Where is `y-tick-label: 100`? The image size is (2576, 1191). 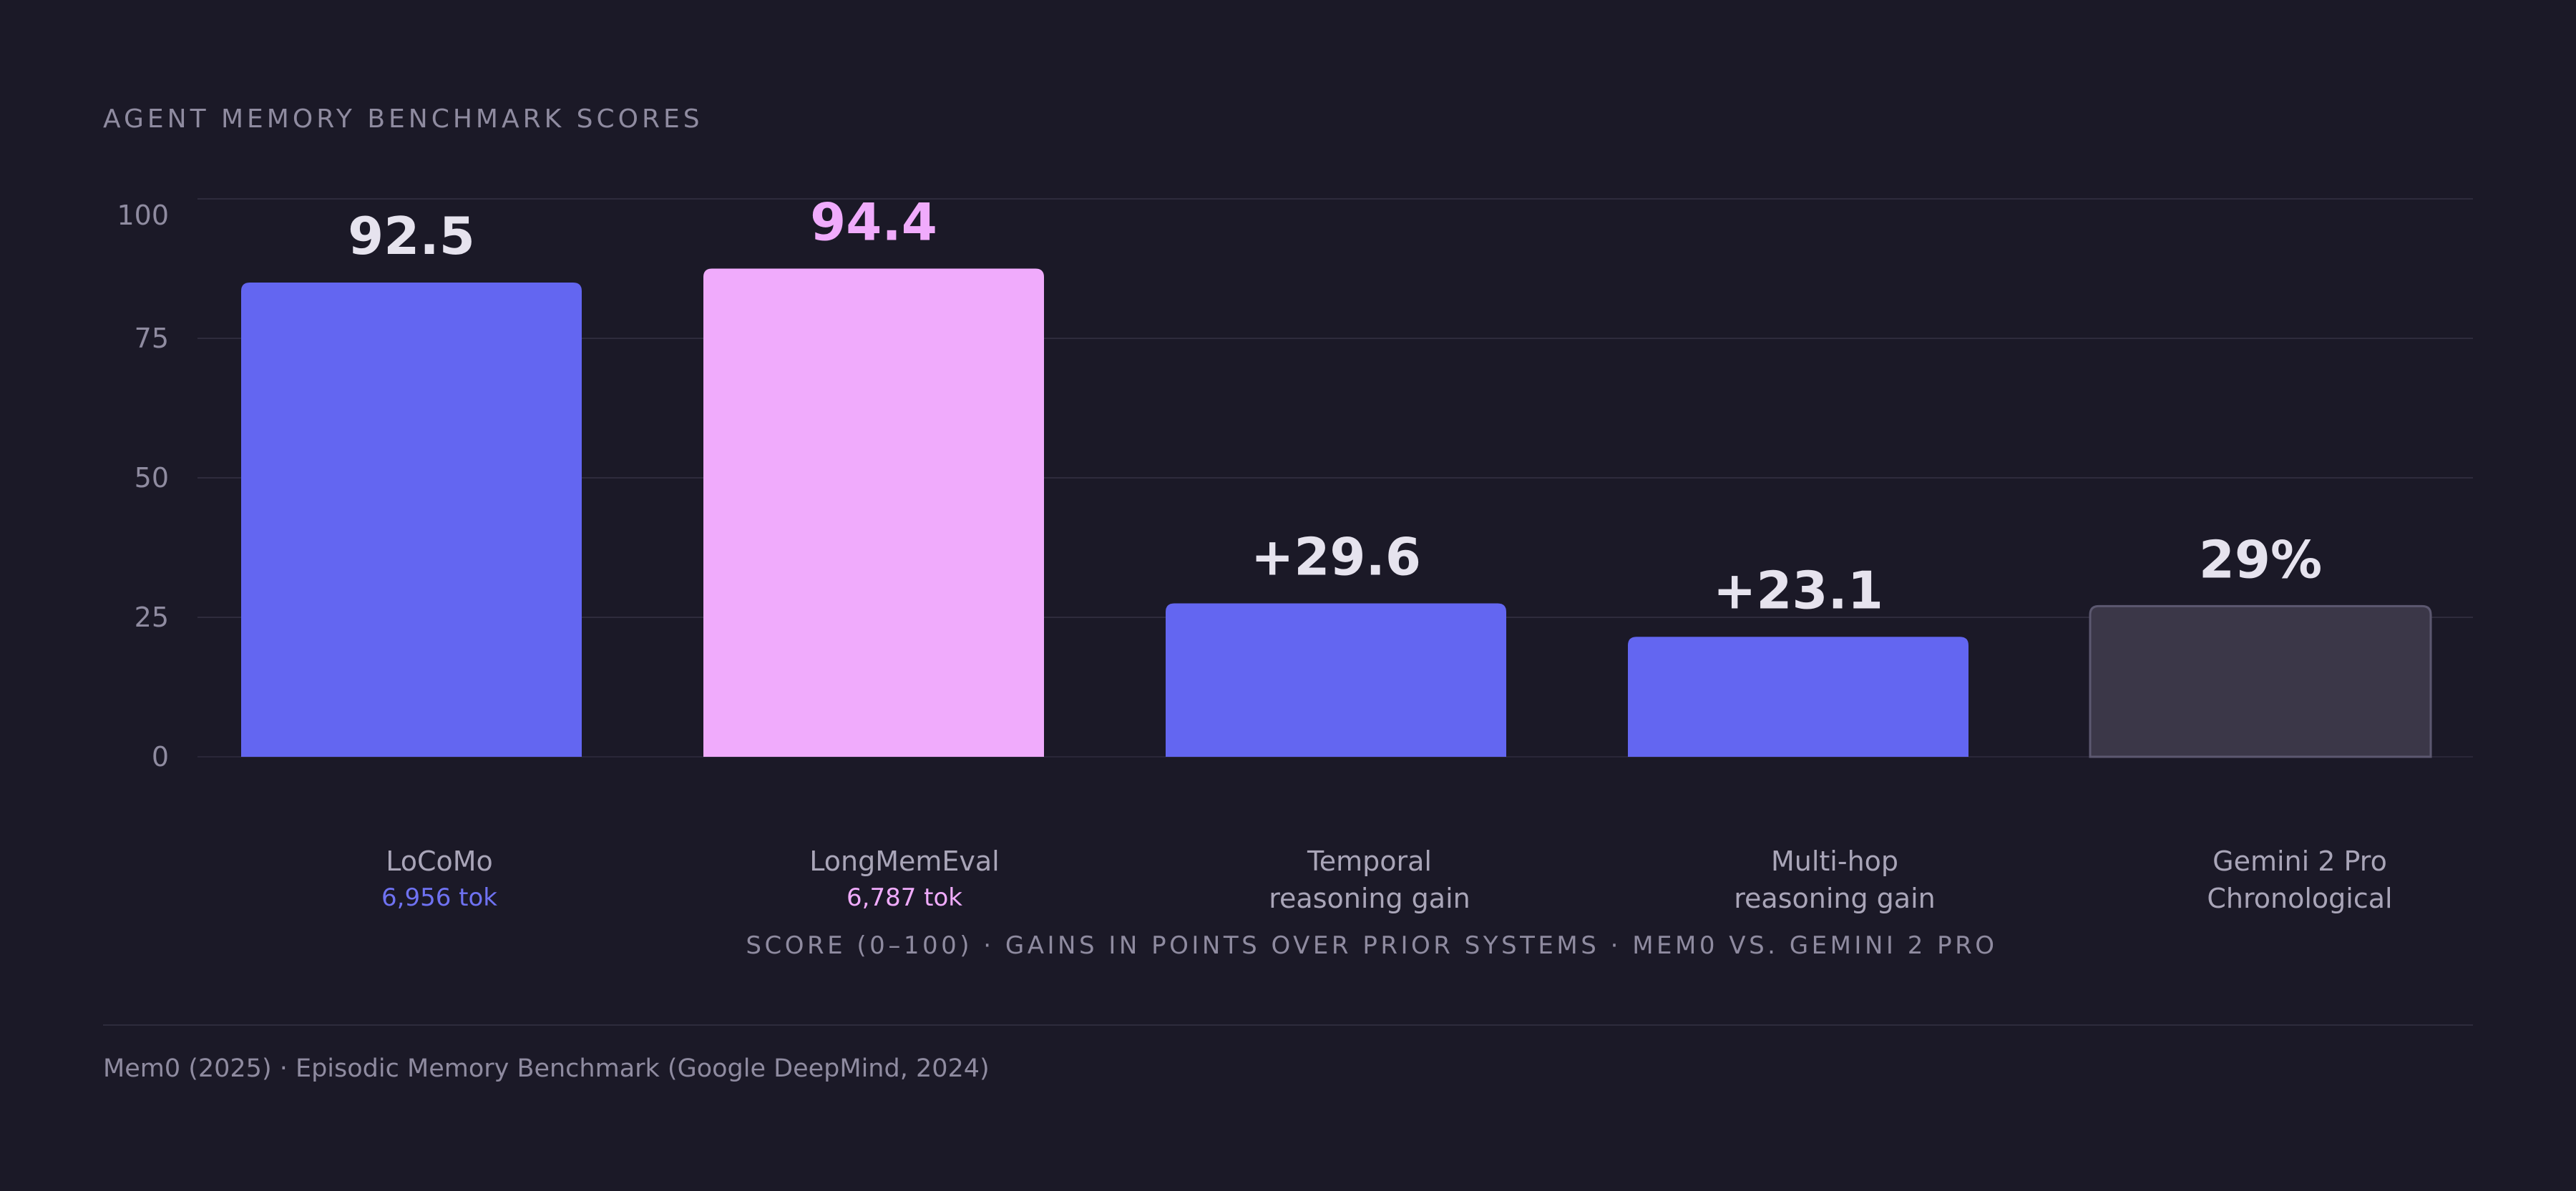 y-tick-label: 100 is located at coordinates (143, 216).